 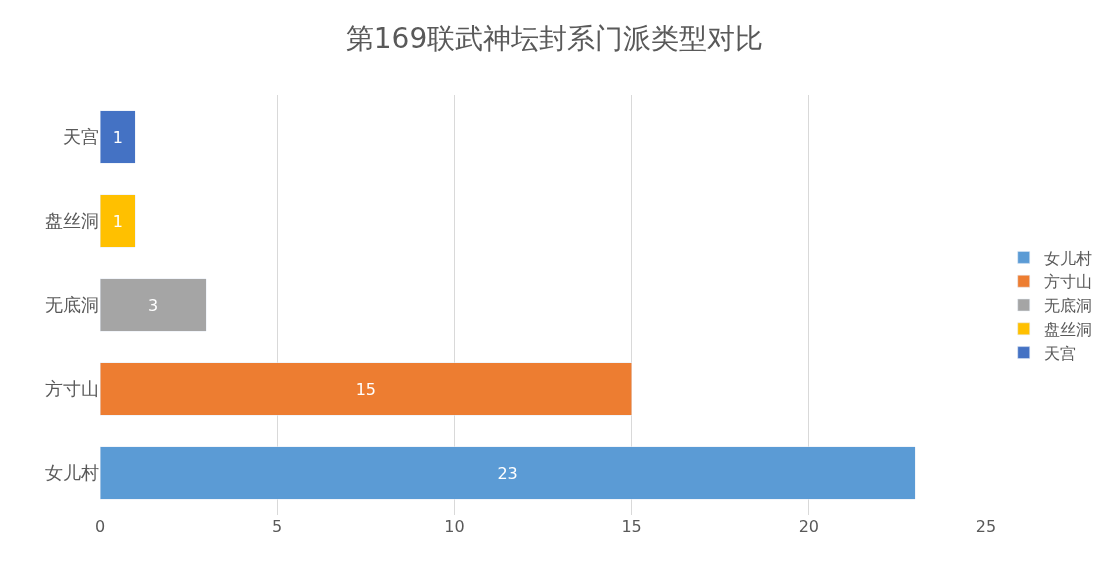 What do you see at coordinates (277, 526) in the screenshot?
I see `x-tick-label: 5` at bounding box center [277, 526].